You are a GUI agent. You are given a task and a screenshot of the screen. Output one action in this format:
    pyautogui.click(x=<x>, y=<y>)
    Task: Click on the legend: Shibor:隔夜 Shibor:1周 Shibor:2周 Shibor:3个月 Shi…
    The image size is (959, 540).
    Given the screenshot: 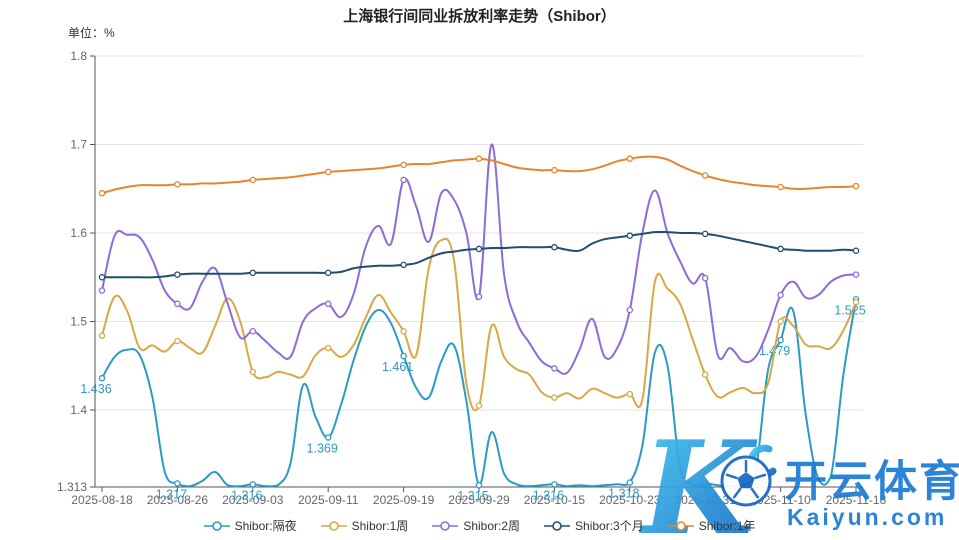 What is the action you would take?
    pyautogui.click(x=479, y=525)
    